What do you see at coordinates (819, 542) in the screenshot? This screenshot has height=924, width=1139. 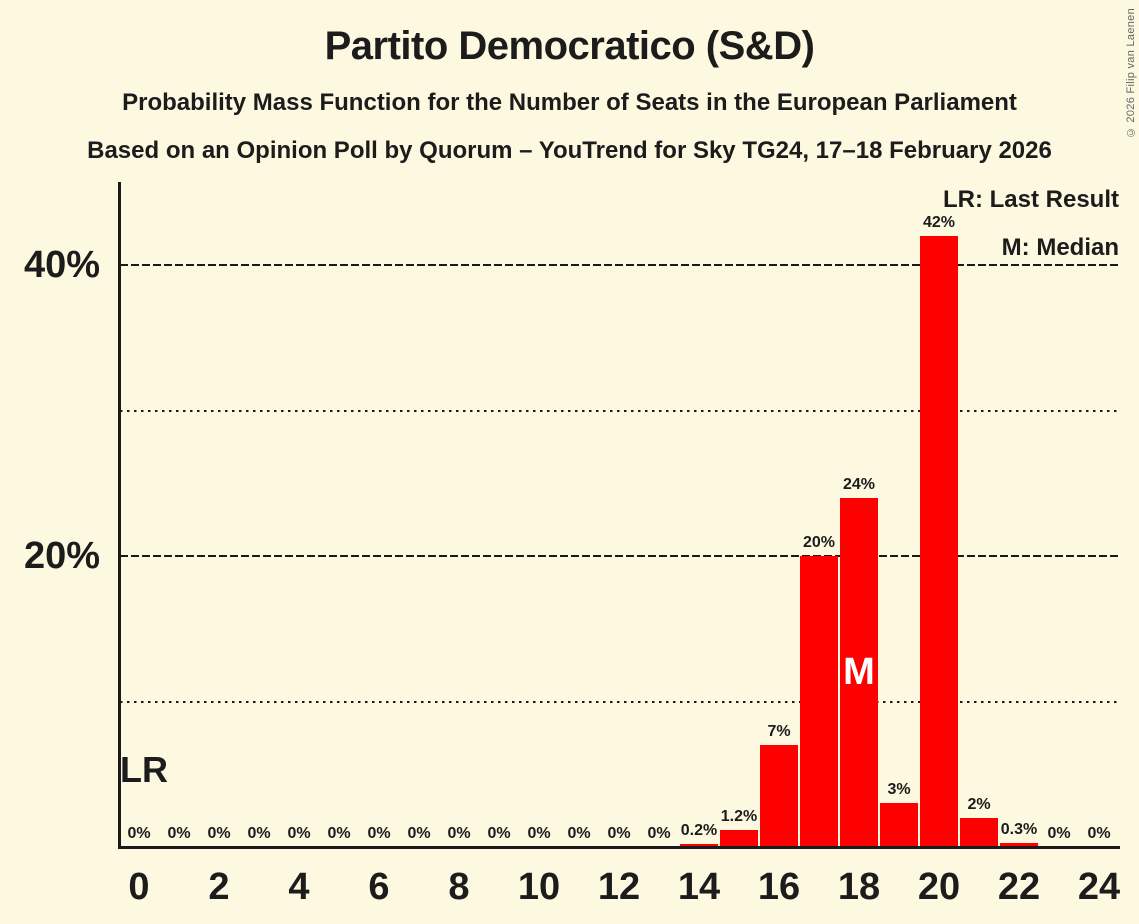 I see `bar-label-seat-17: 20%` at bounding box center [819, 542].